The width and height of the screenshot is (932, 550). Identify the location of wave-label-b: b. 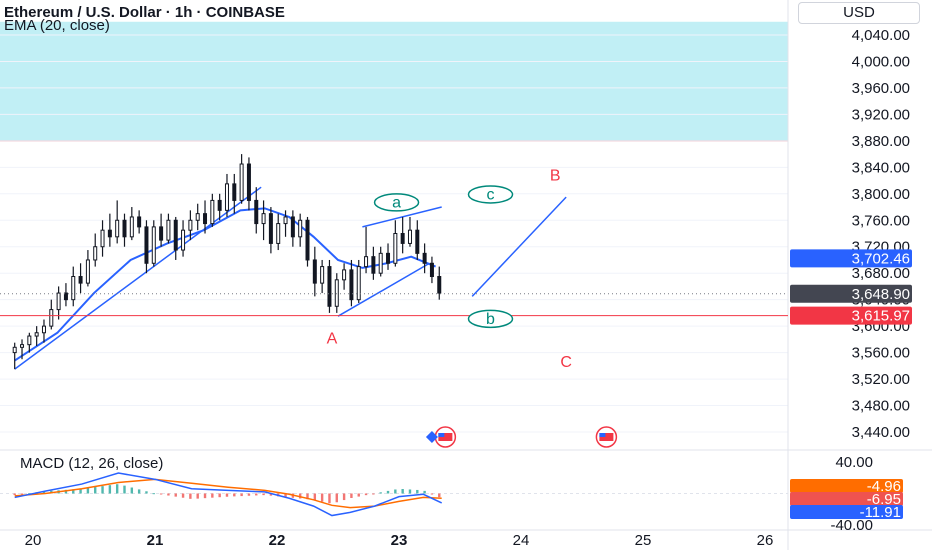
(490, 319).